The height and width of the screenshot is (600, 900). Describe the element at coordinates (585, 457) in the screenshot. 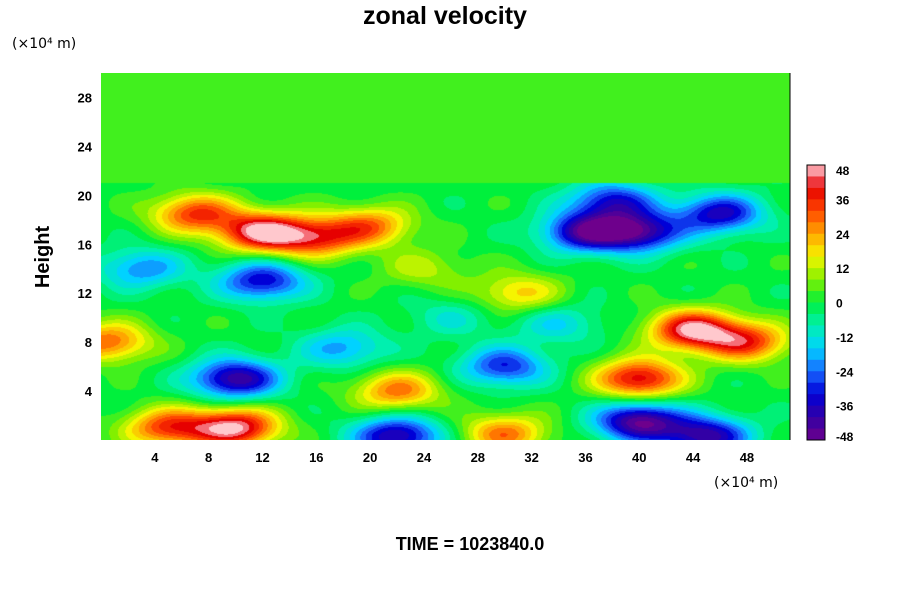

I see `x-tick-label: 36` at that location.